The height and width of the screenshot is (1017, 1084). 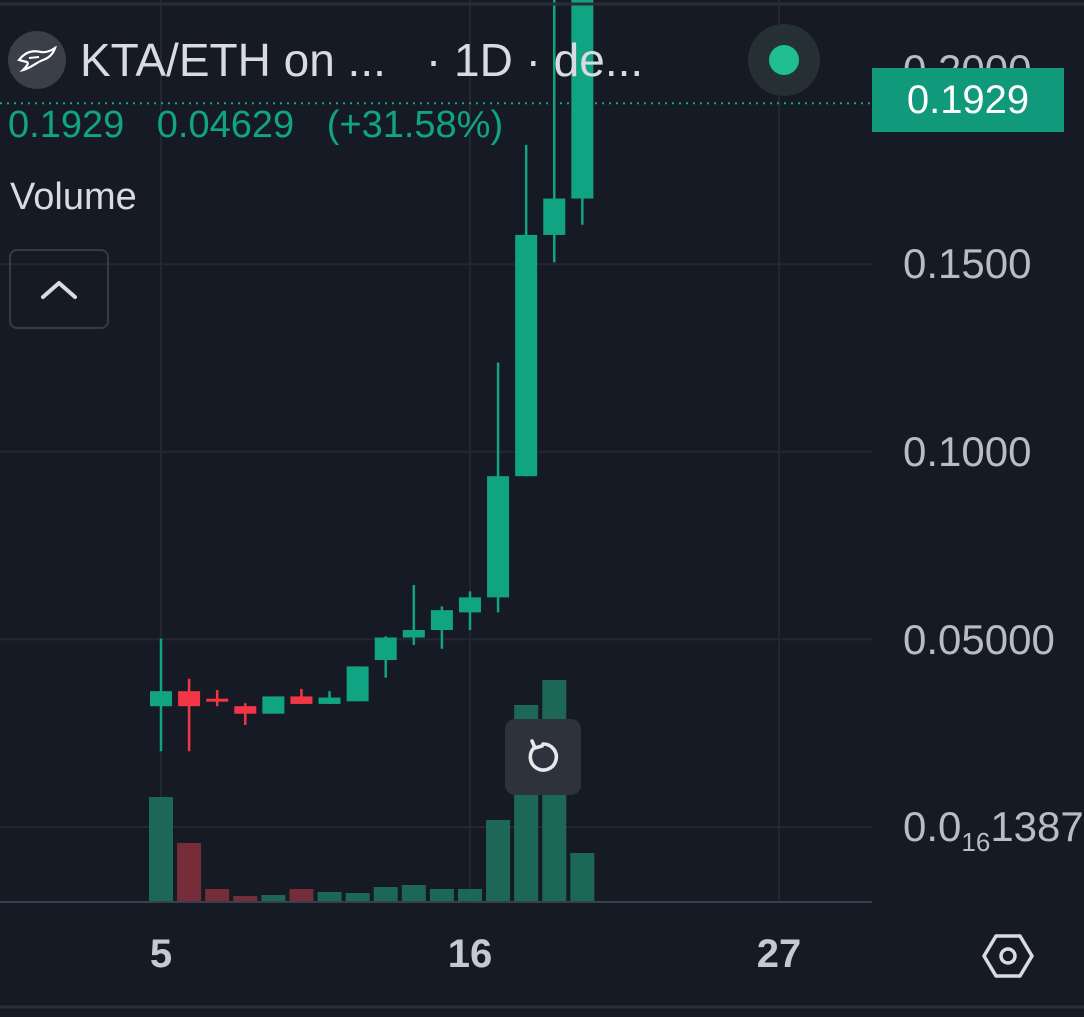 What do you see at coordinates (1037, 826) in the screenshot?
I see `y-axis-bottom-suffix: 1387` at bounding box center [1037, 826].